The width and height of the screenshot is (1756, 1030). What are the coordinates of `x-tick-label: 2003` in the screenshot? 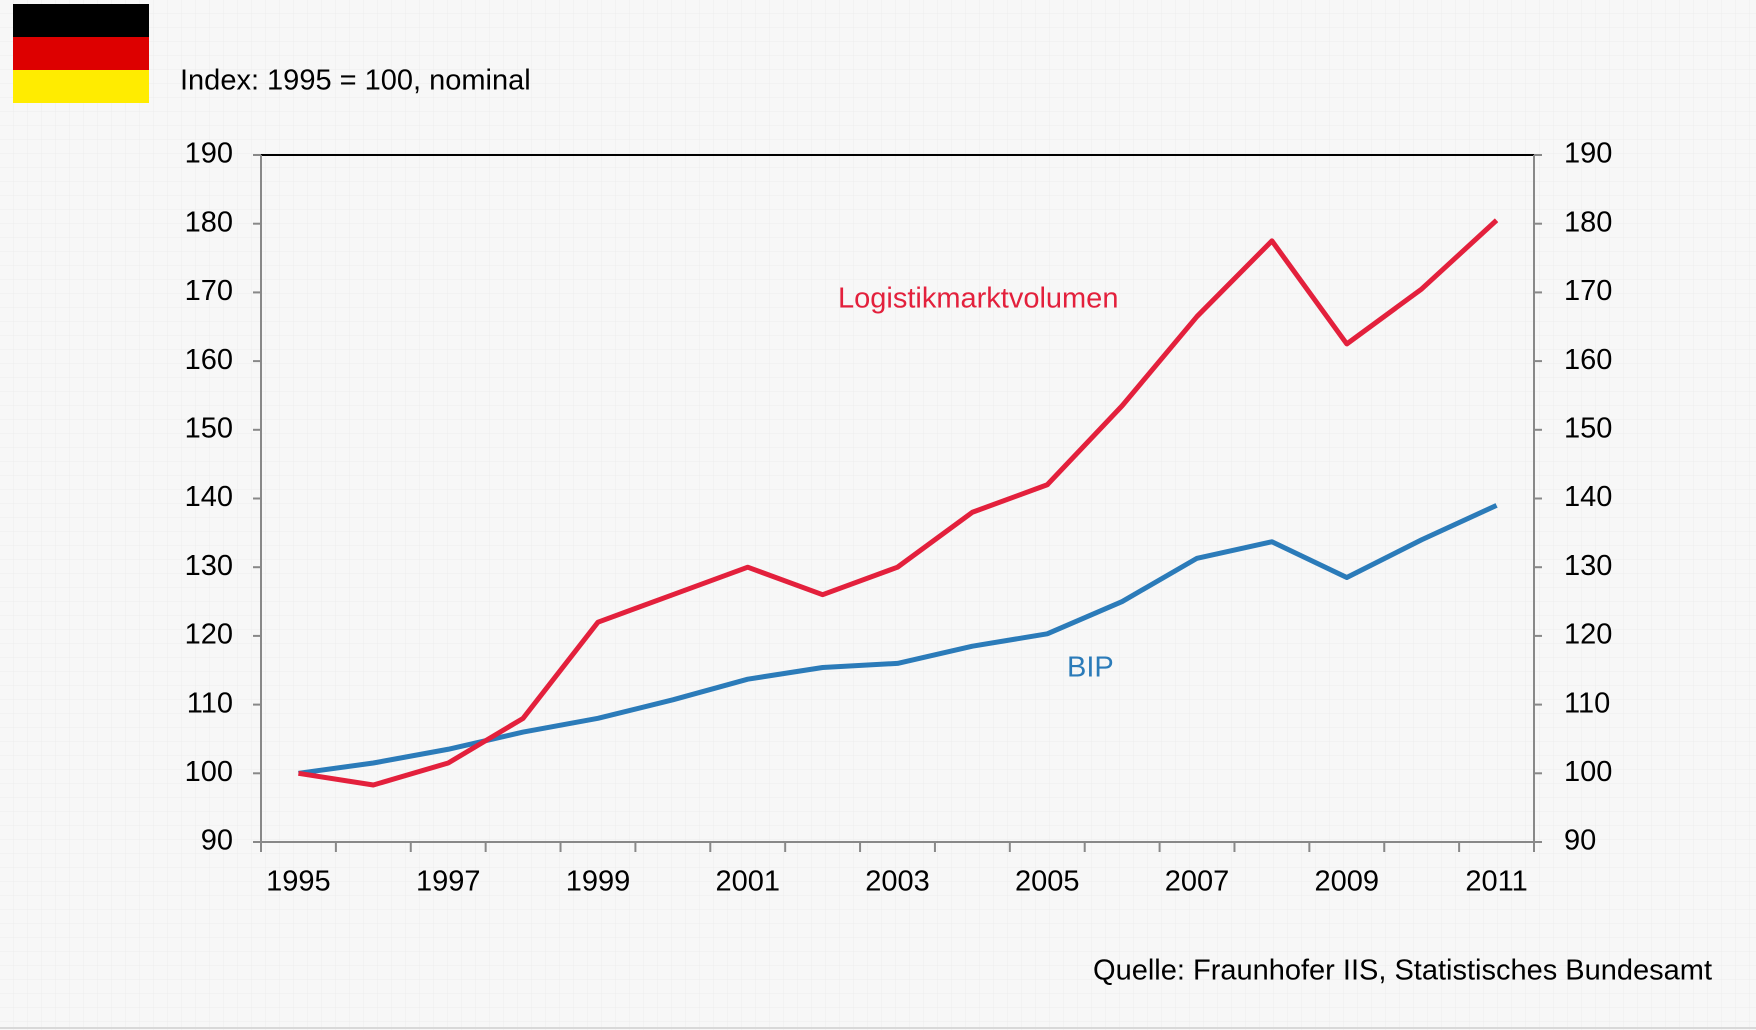 It's located at (897, 882).